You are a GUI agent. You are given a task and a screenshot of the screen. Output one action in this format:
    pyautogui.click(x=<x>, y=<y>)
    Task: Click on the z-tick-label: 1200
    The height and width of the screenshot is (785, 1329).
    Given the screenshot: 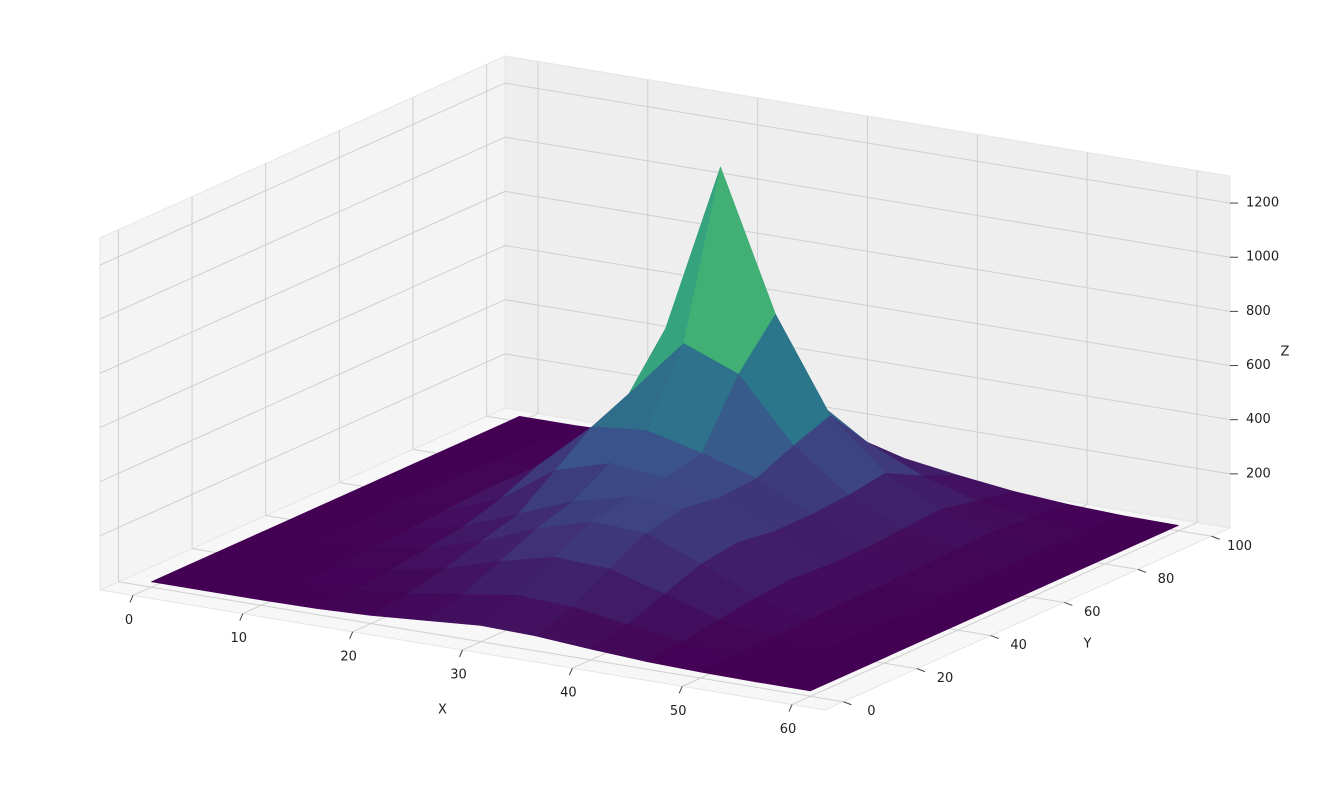 What is the action you would take?
    pyautogui.click(x=1262, y=203)
    